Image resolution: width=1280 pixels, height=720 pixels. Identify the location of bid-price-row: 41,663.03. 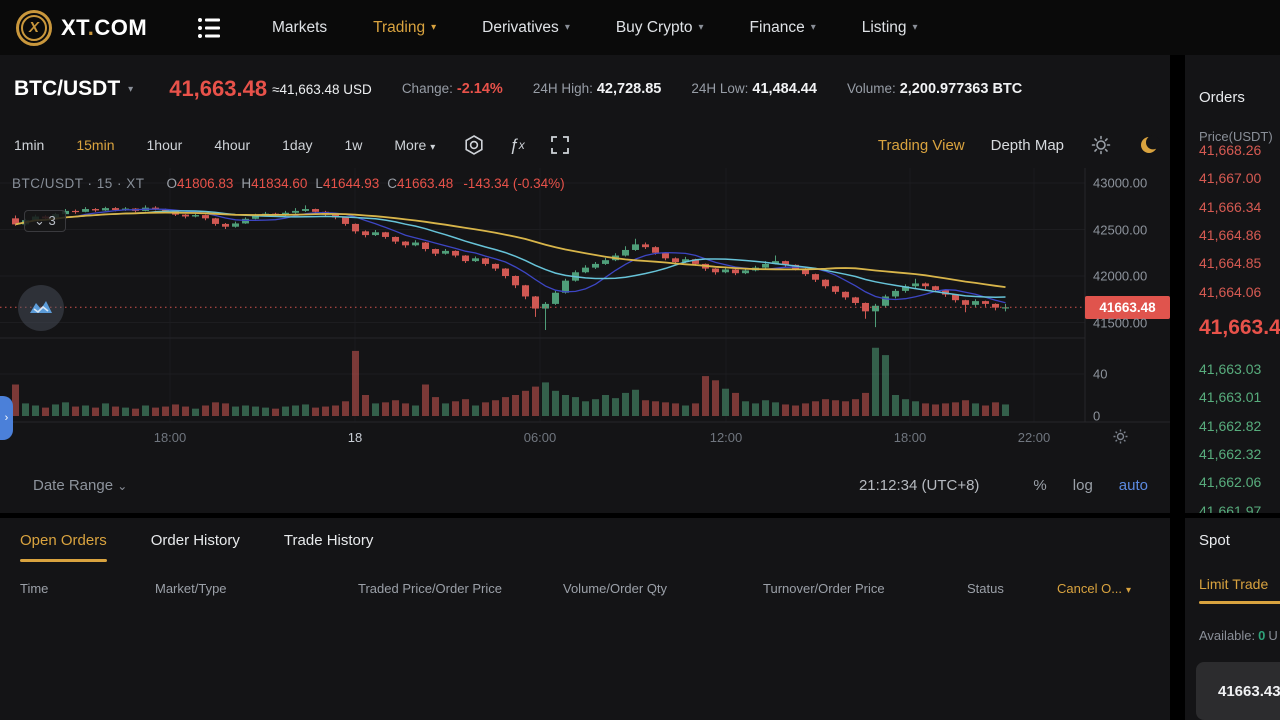
(1230, 369).